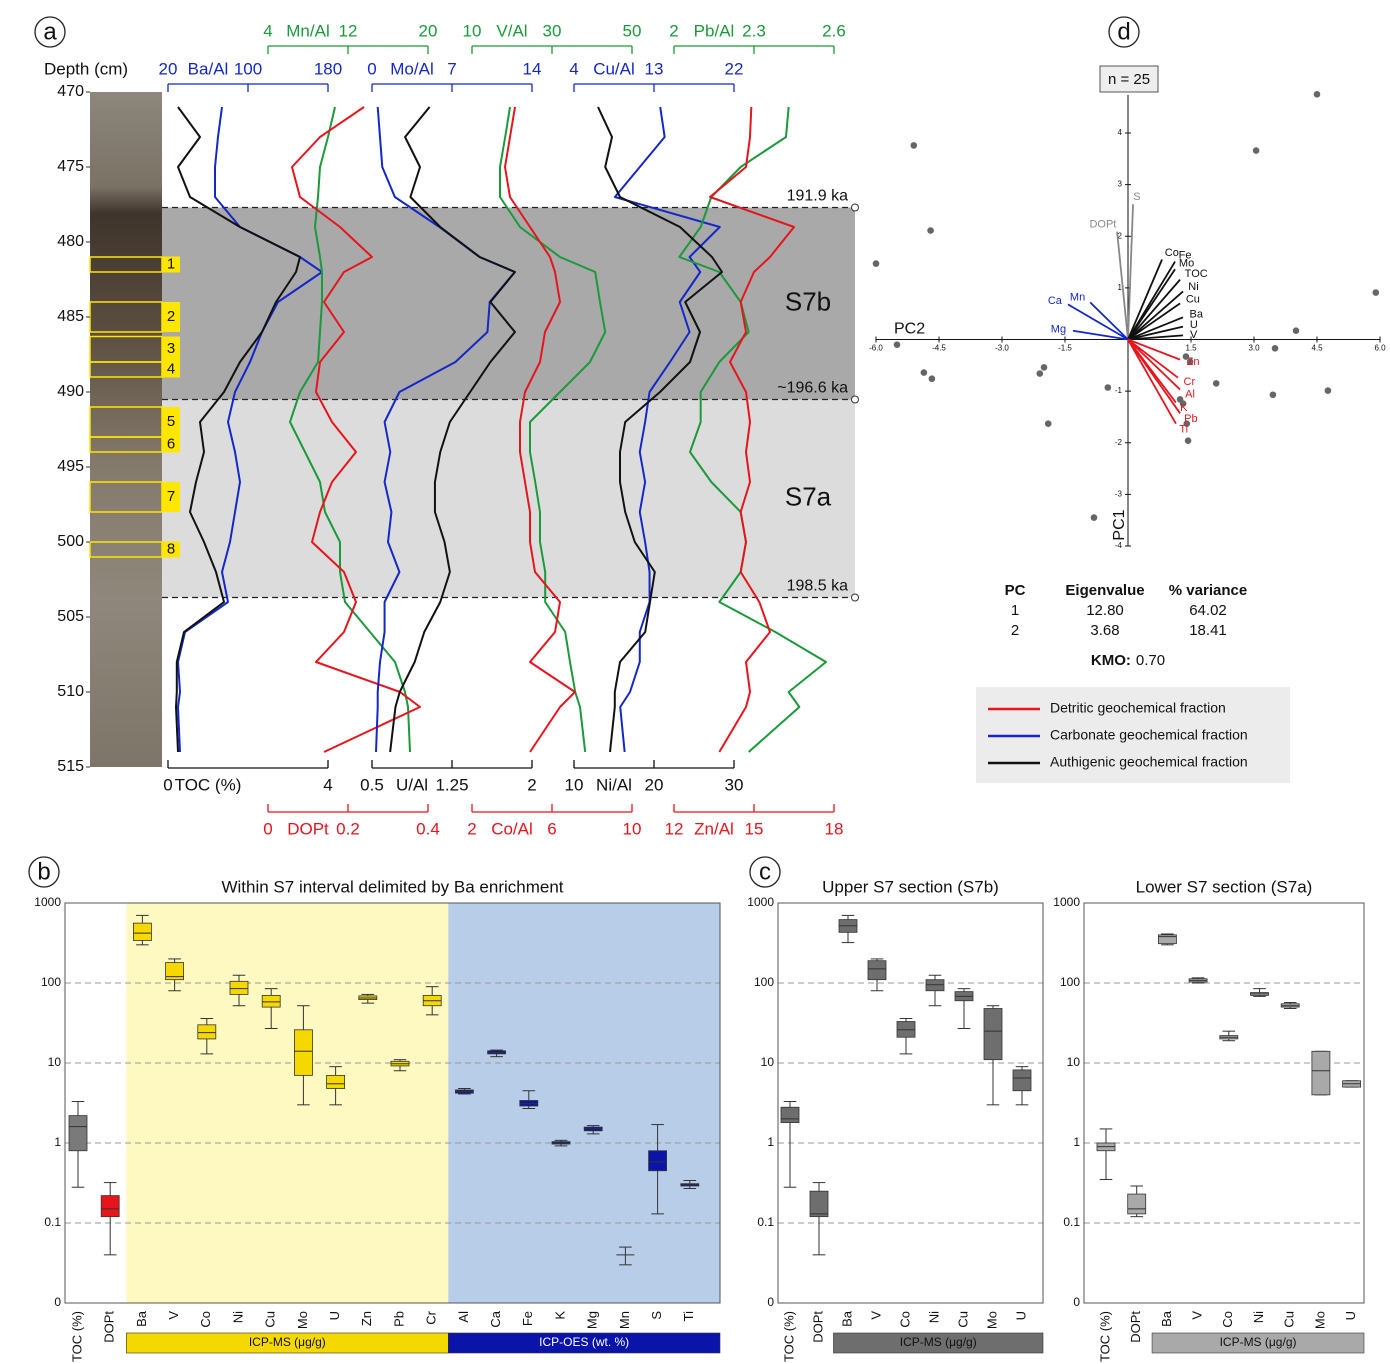  Describe the element at coordinates (1119, 545) in the screenshot. I see `y-tick-label: -4` at that location.